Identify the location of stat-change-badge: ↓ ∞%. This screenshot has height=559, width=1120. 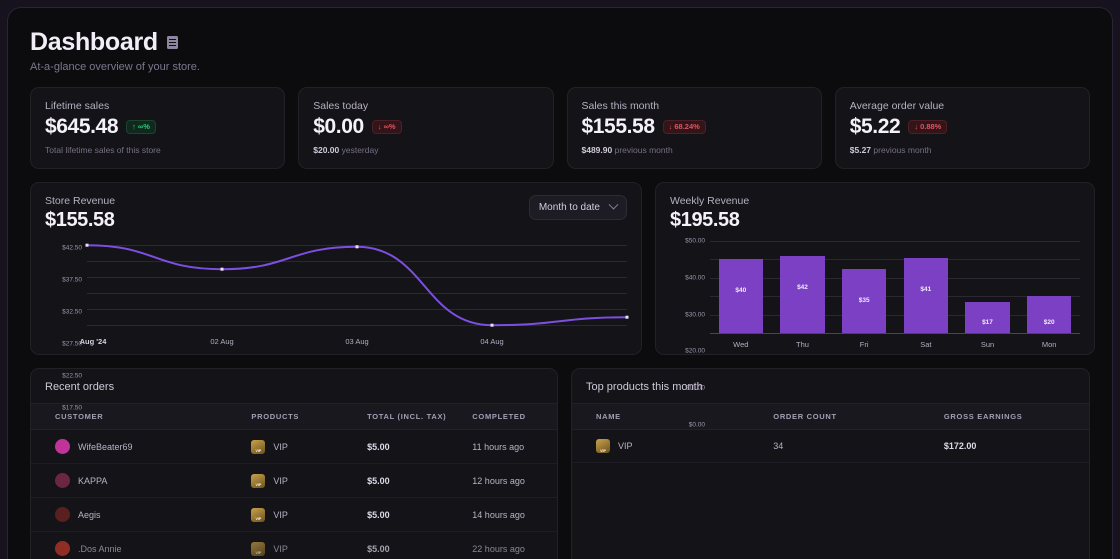
(386, 127).